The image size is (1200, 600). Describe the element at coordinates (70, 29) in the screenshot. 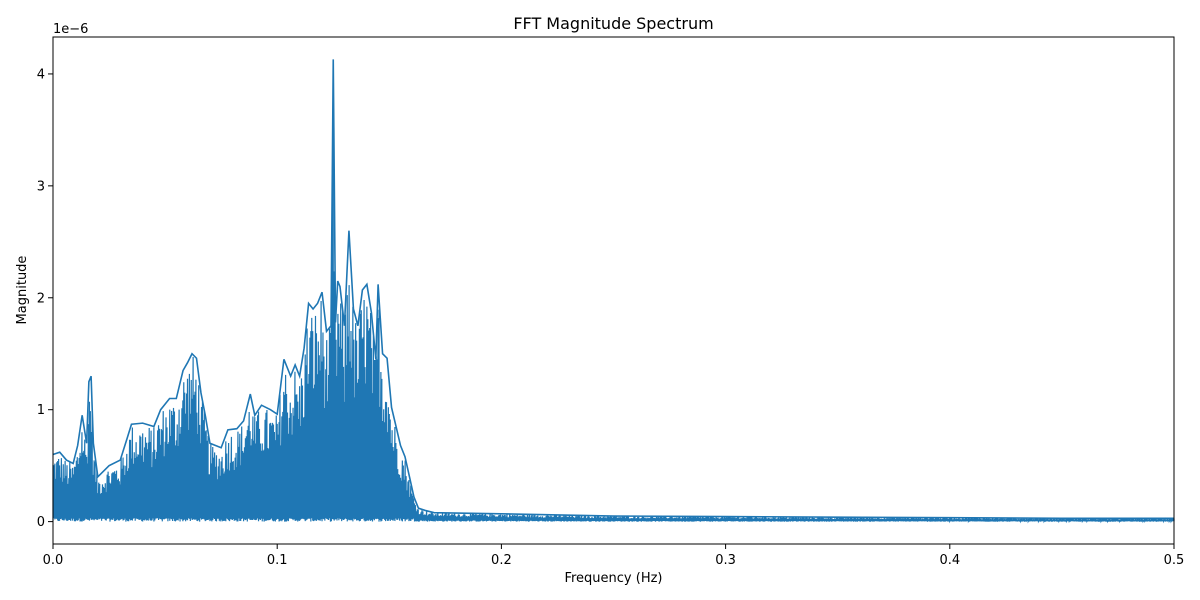

I see `y-scale-label: 1e−6` at that location.